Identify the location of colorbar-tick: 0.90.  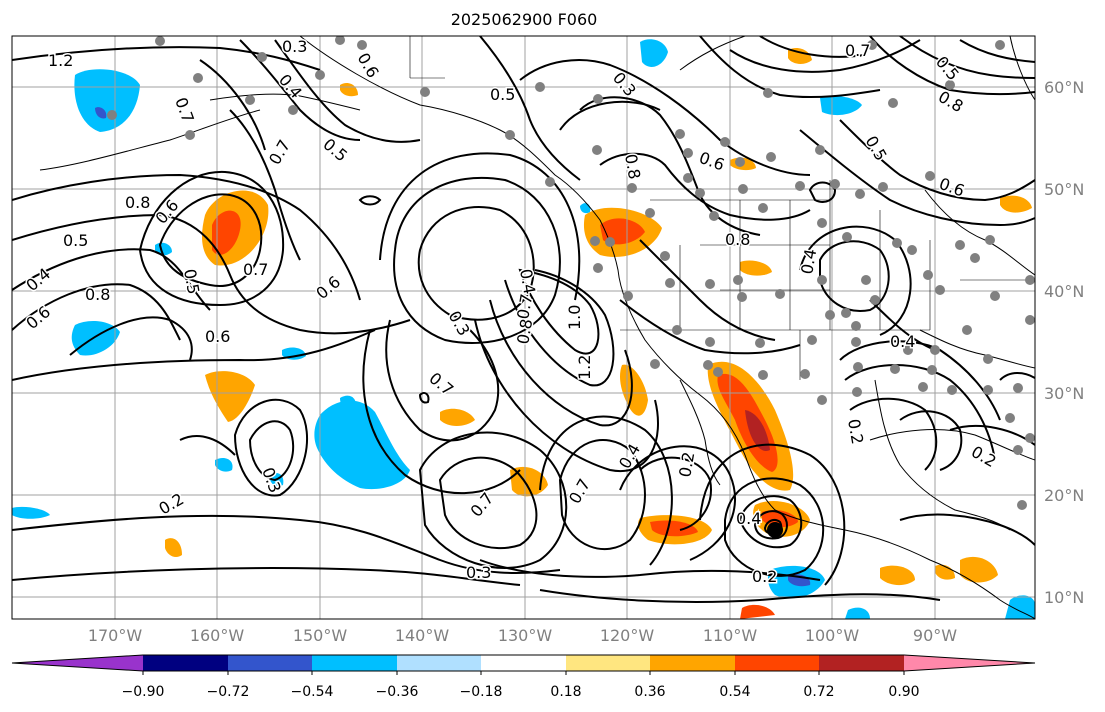
(904, 692).